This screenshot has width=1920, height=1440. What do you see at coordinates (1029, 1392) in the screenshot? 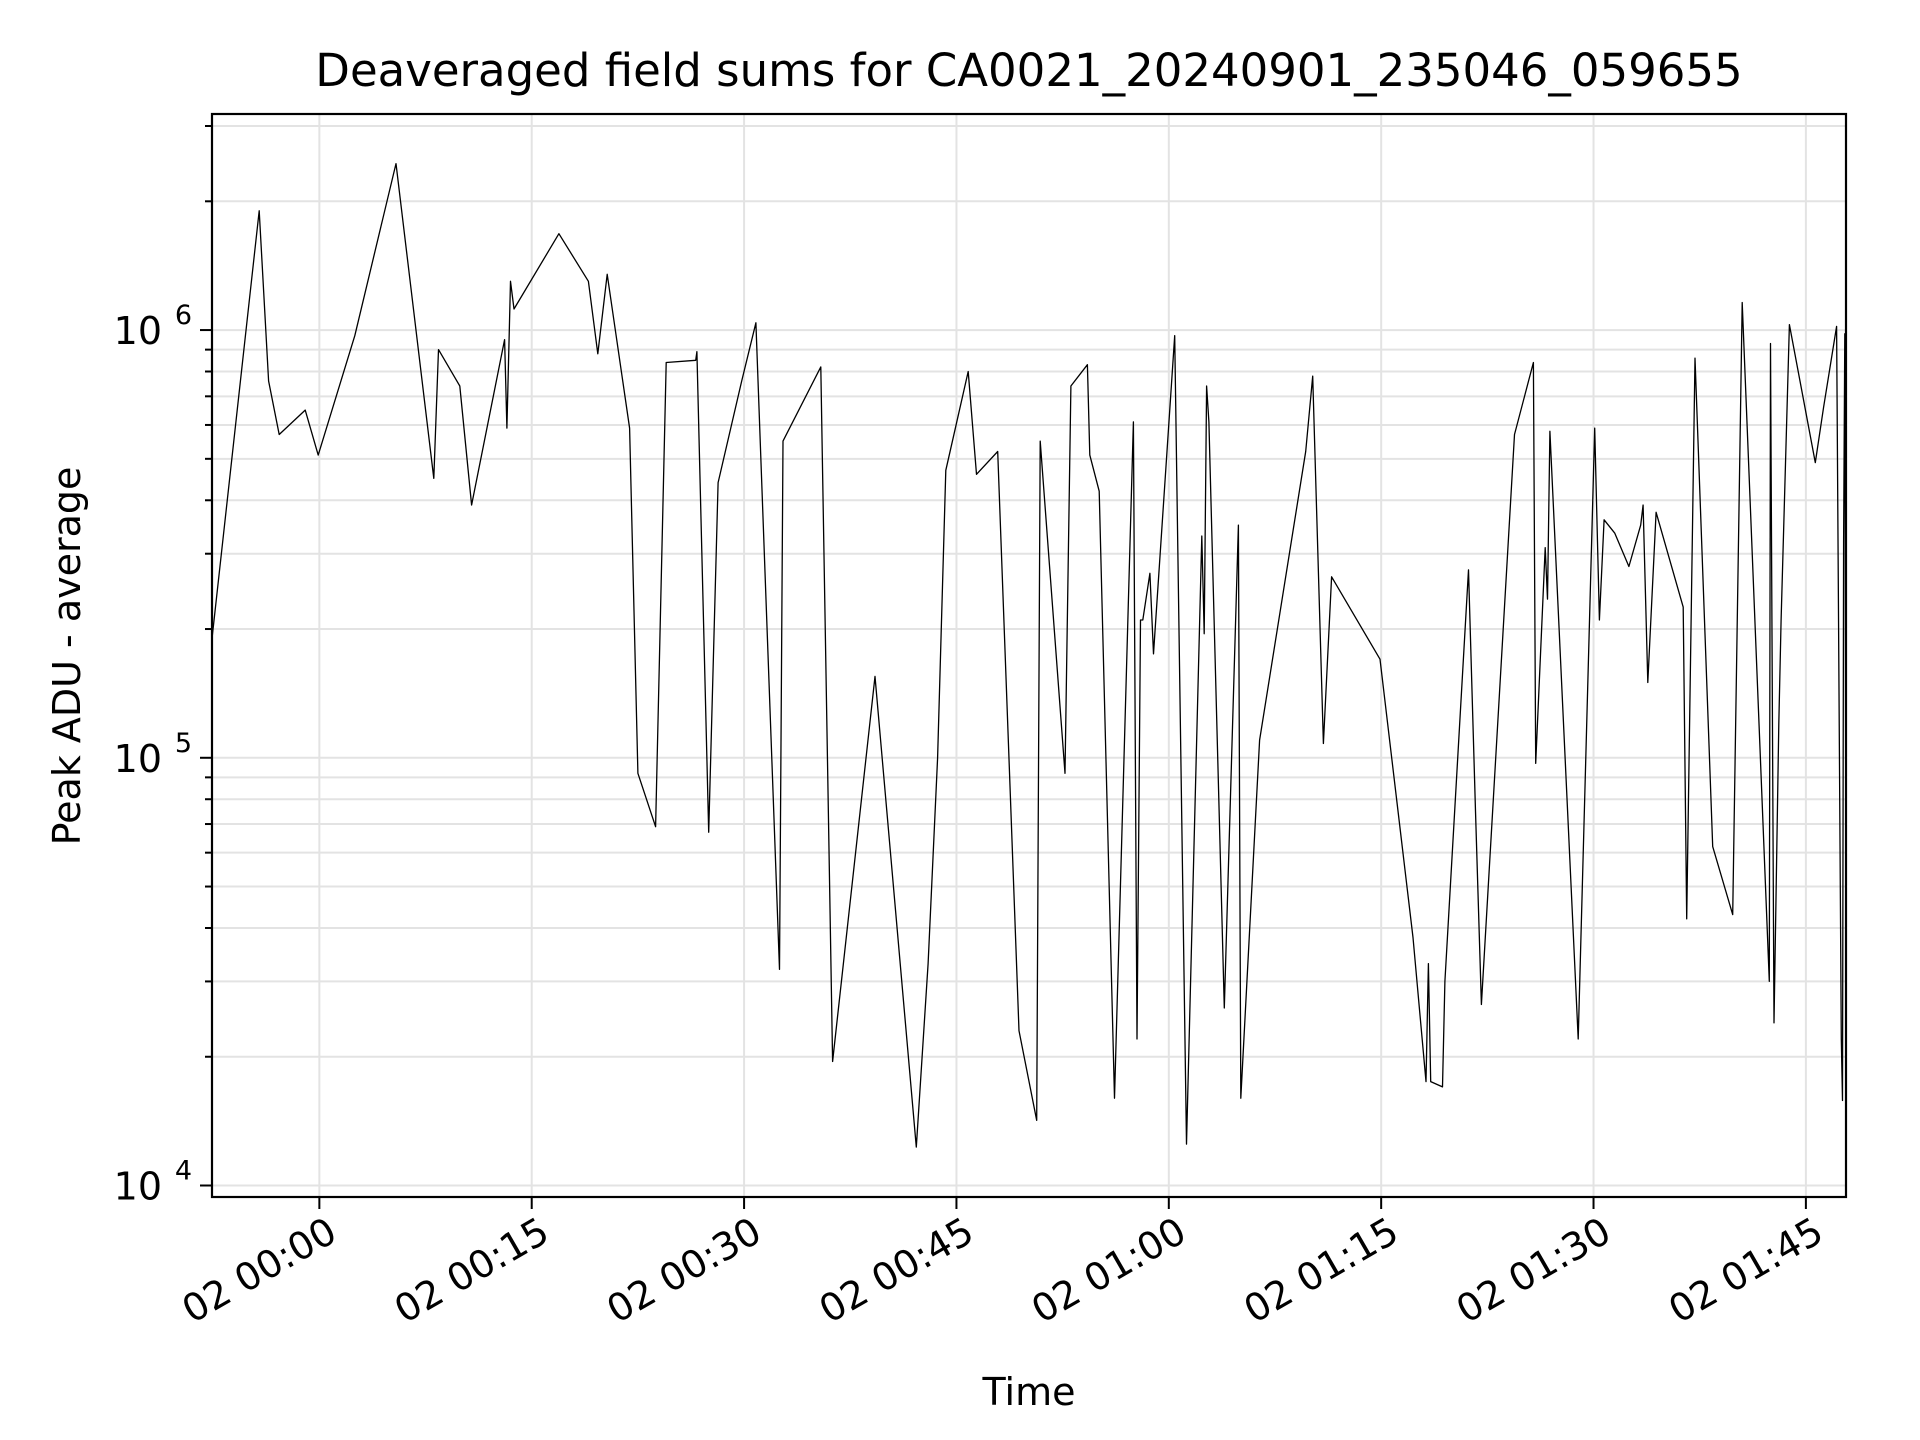
I see `x-axis-label: Time` at bounding box center [1029, 1392].